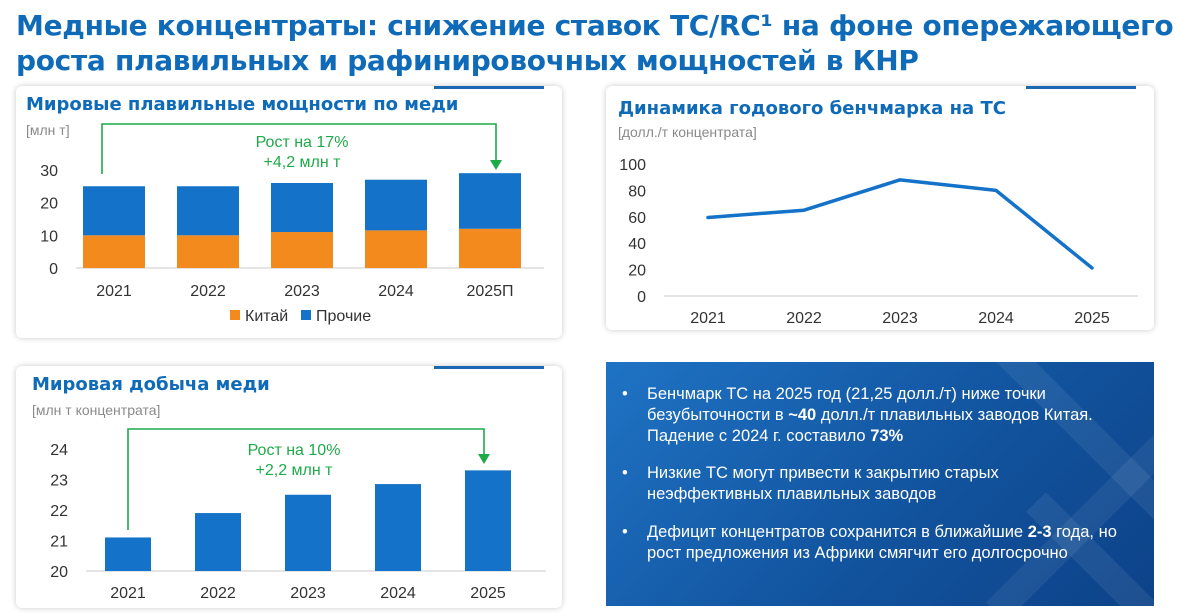  What do you see at coordinates (295, 470) in the screenshot?
I see `growth-annotation-line2: +2,2 млн т` at bounding box center [295, 470].